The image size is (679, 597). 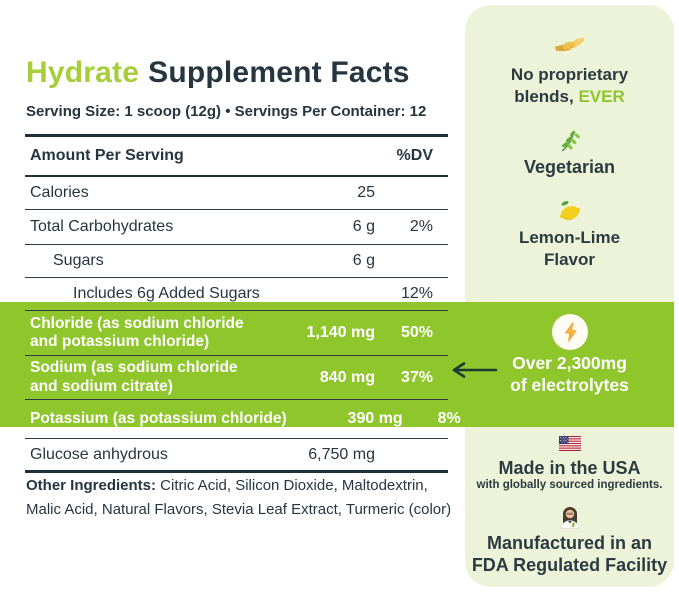 I want to click on row-dv: 2%, so click(x=421, y=226).